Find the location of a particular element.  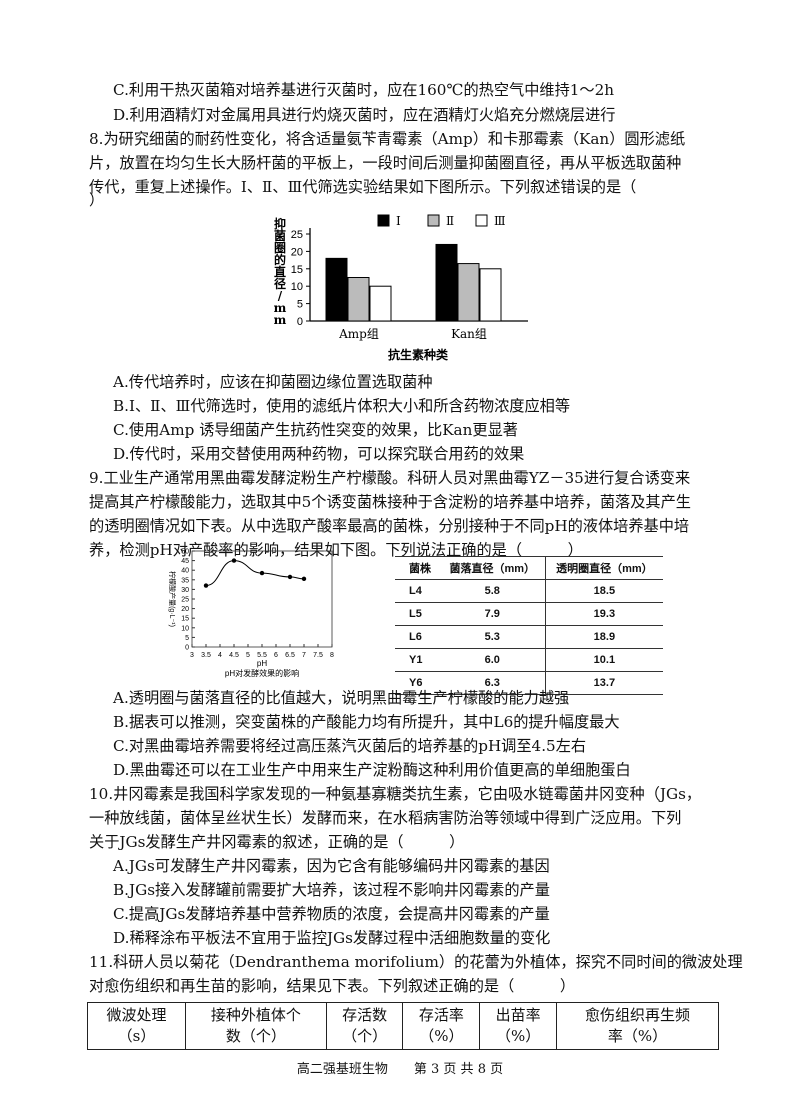

line-x-tick-label: 4 is located at coordinates (220, 655).